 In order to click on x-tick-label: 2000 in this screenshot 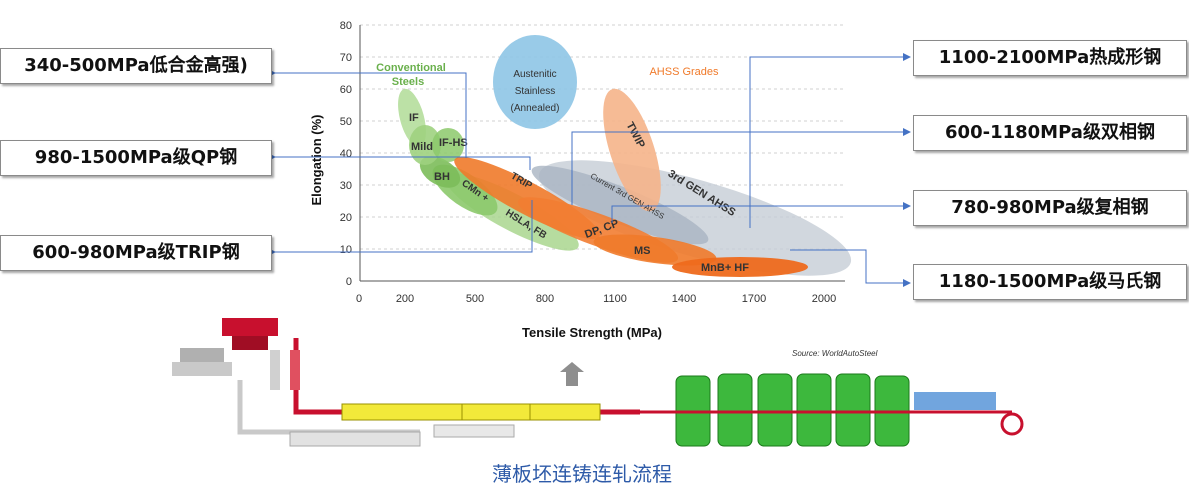, I will do `click(824, 299)`.